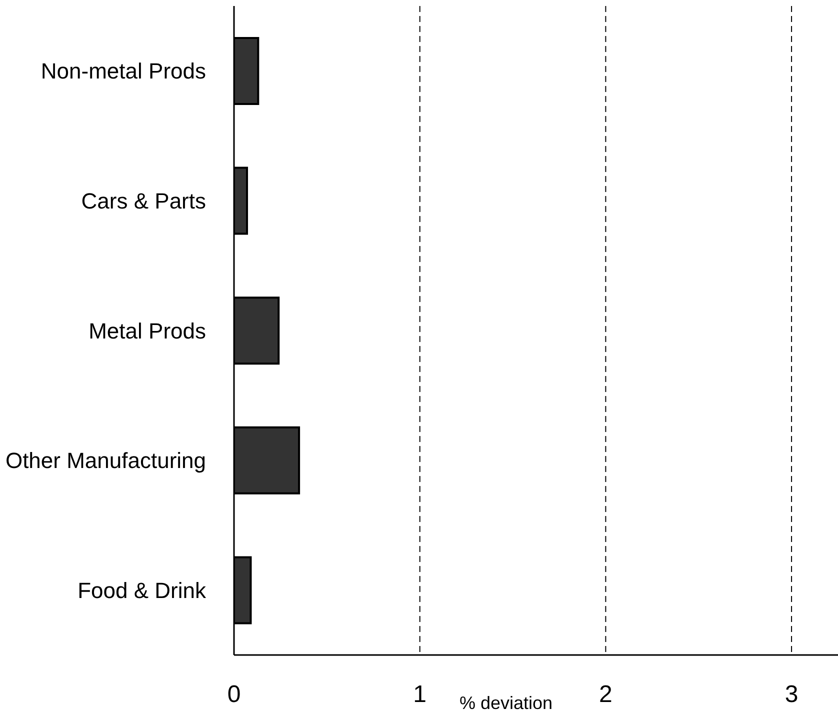 The height and width of the screenshot is (711, 838). What do you see at coordinates (506, 702) in the screenshot?
I see `x-axis-title: % deviation` at bounding box center [506, 702].